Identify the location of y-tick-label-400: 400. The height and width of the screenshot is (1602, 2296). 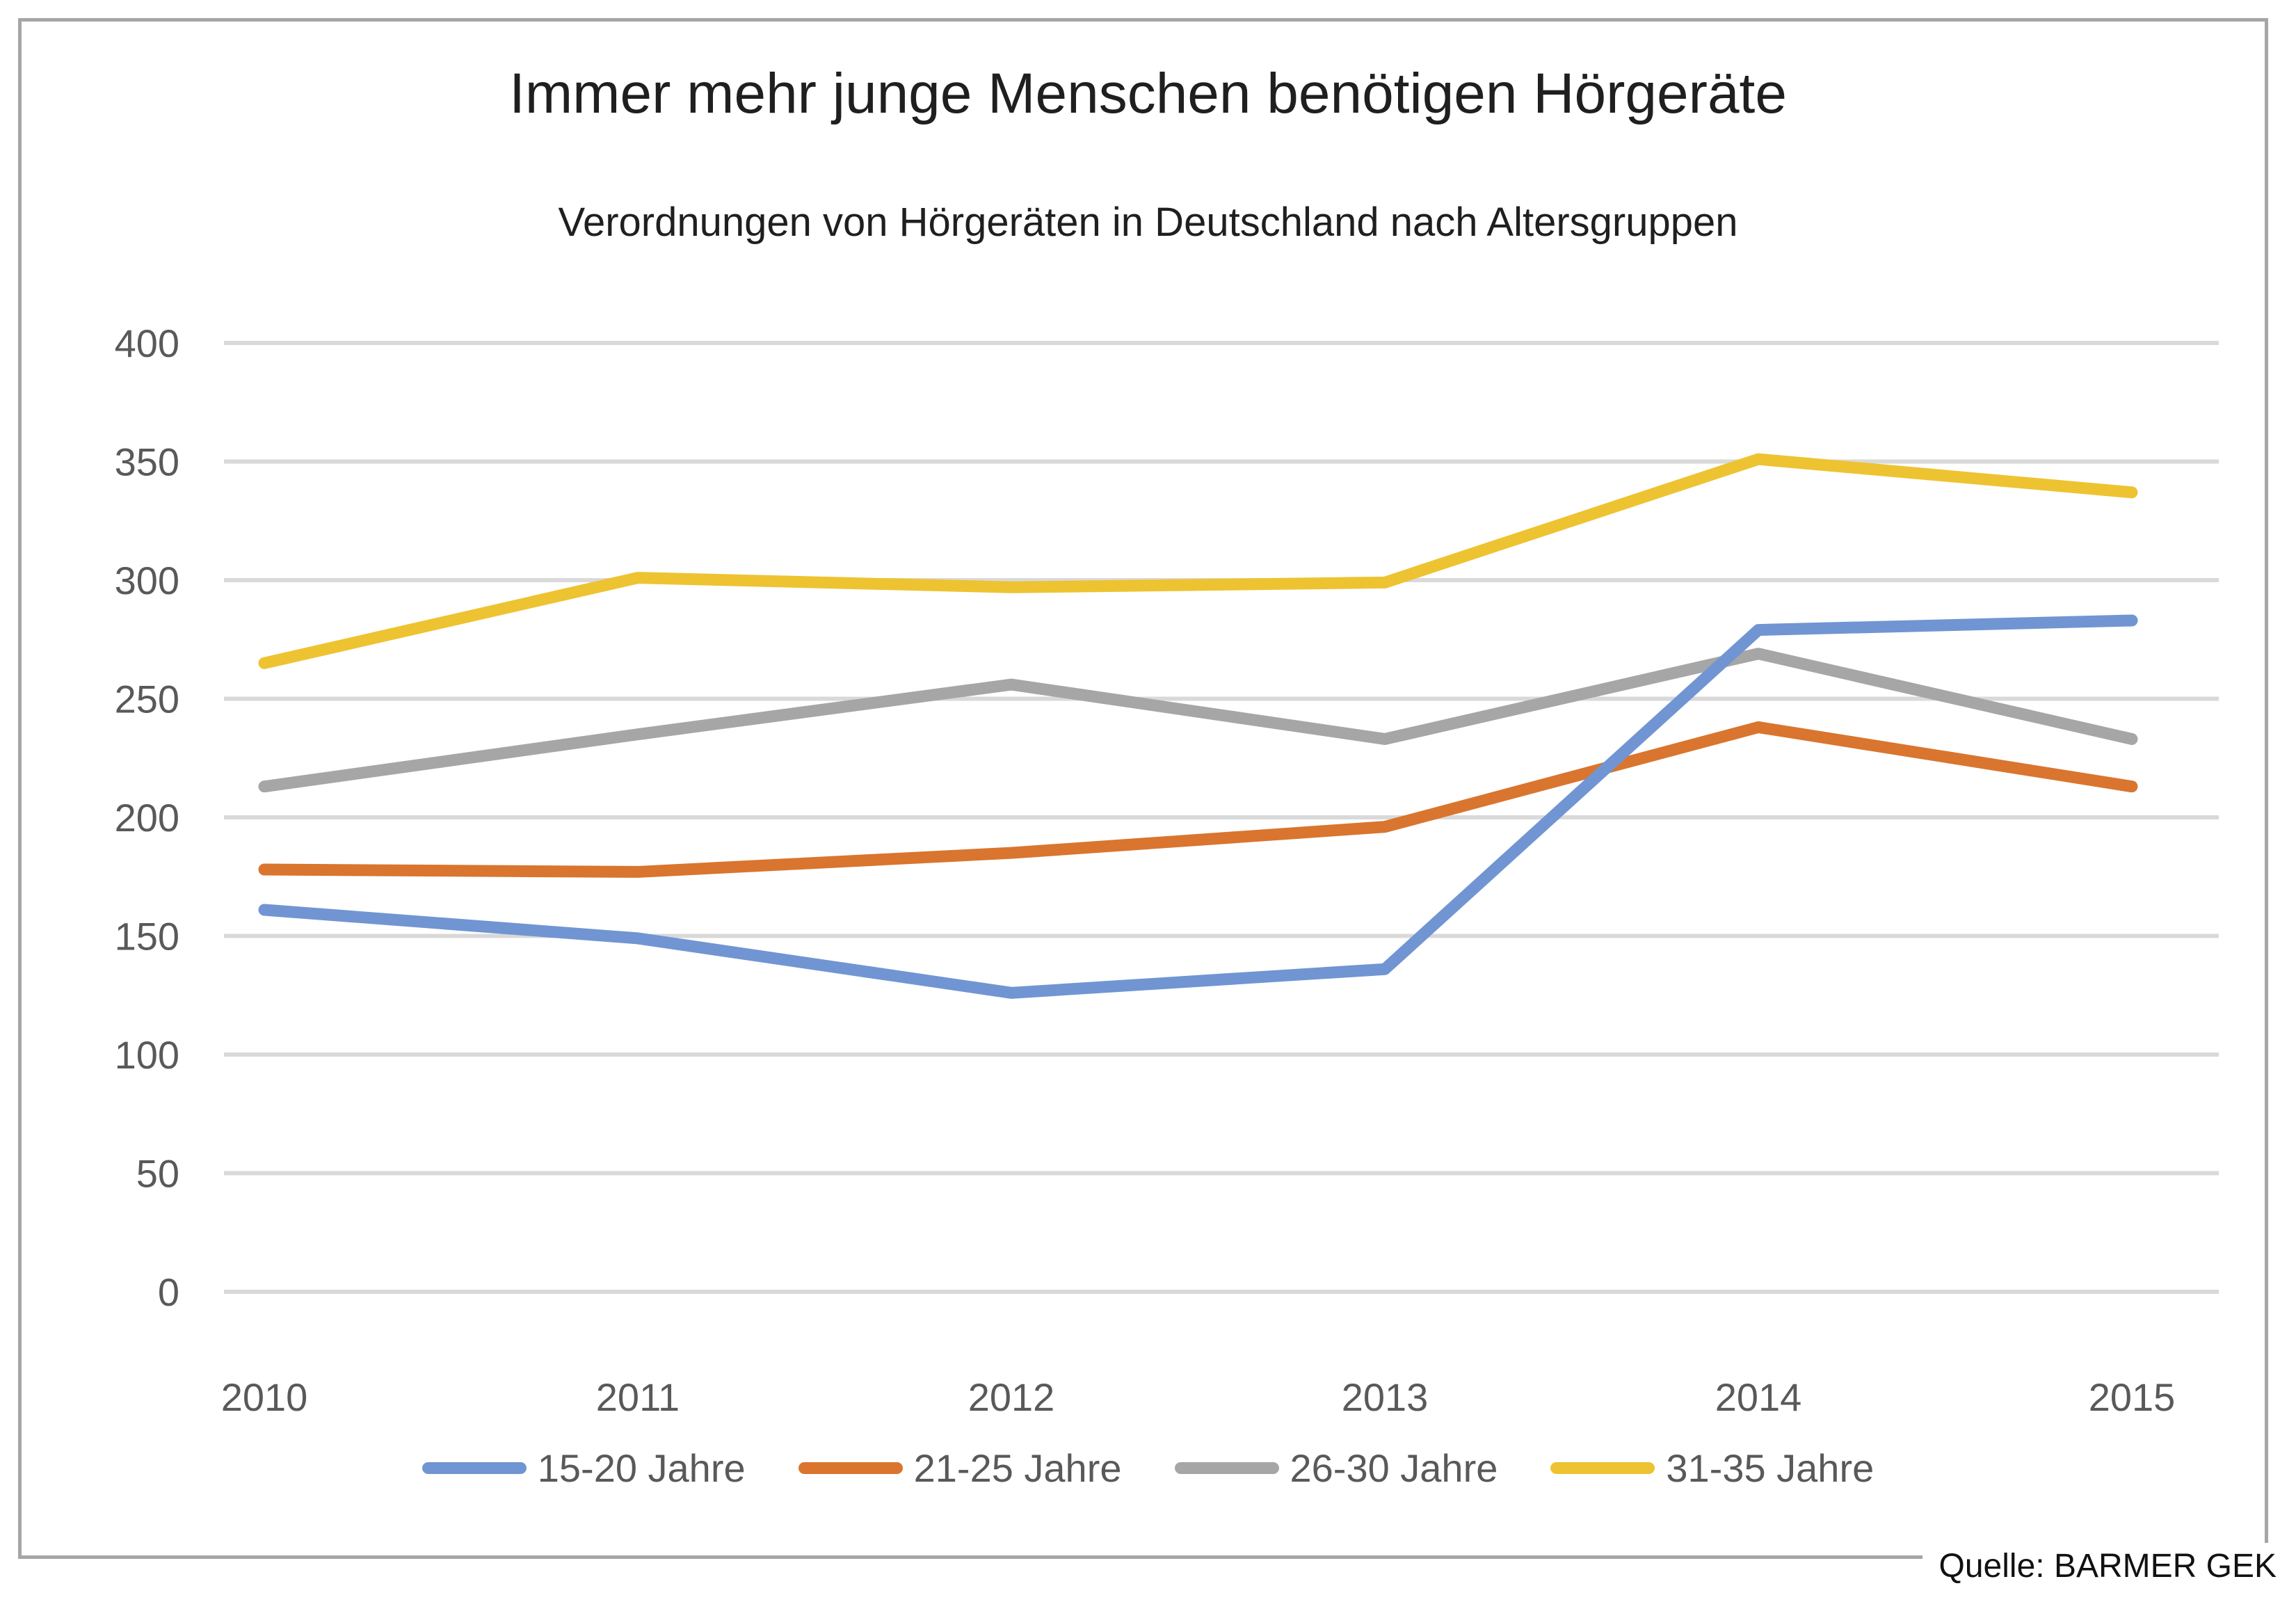
(147, 343).